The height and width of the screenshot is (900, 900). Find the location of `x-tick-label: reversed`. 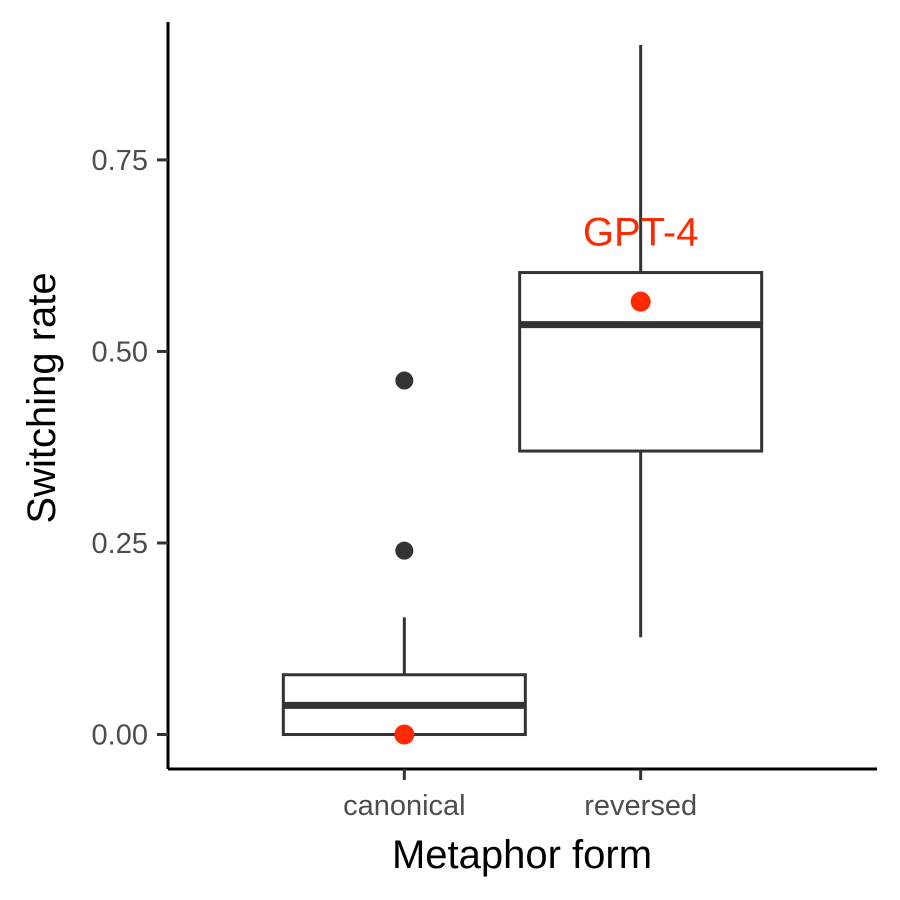

x-tick-label: reversed is located at coordinates (640, 806).